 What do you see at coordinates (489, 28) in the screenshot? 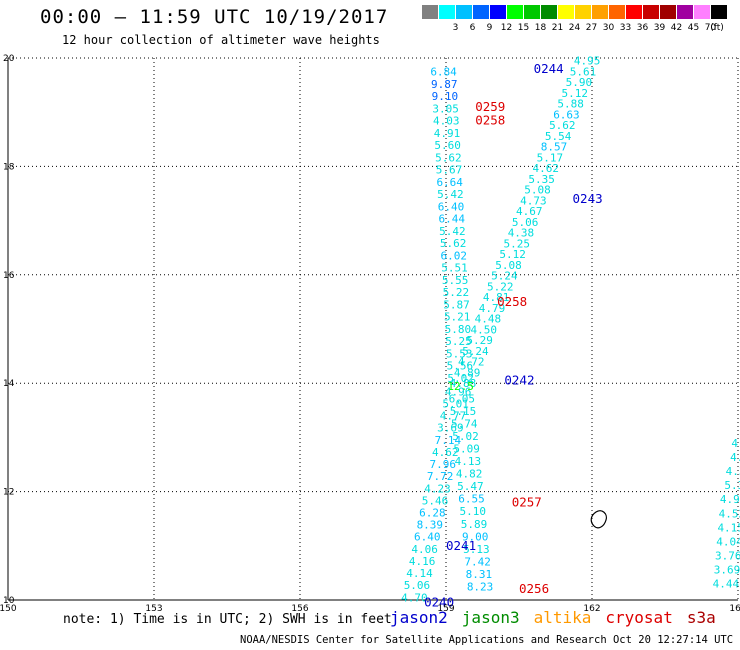
I see `legend-label: 9` at bounding box center [489, 28].